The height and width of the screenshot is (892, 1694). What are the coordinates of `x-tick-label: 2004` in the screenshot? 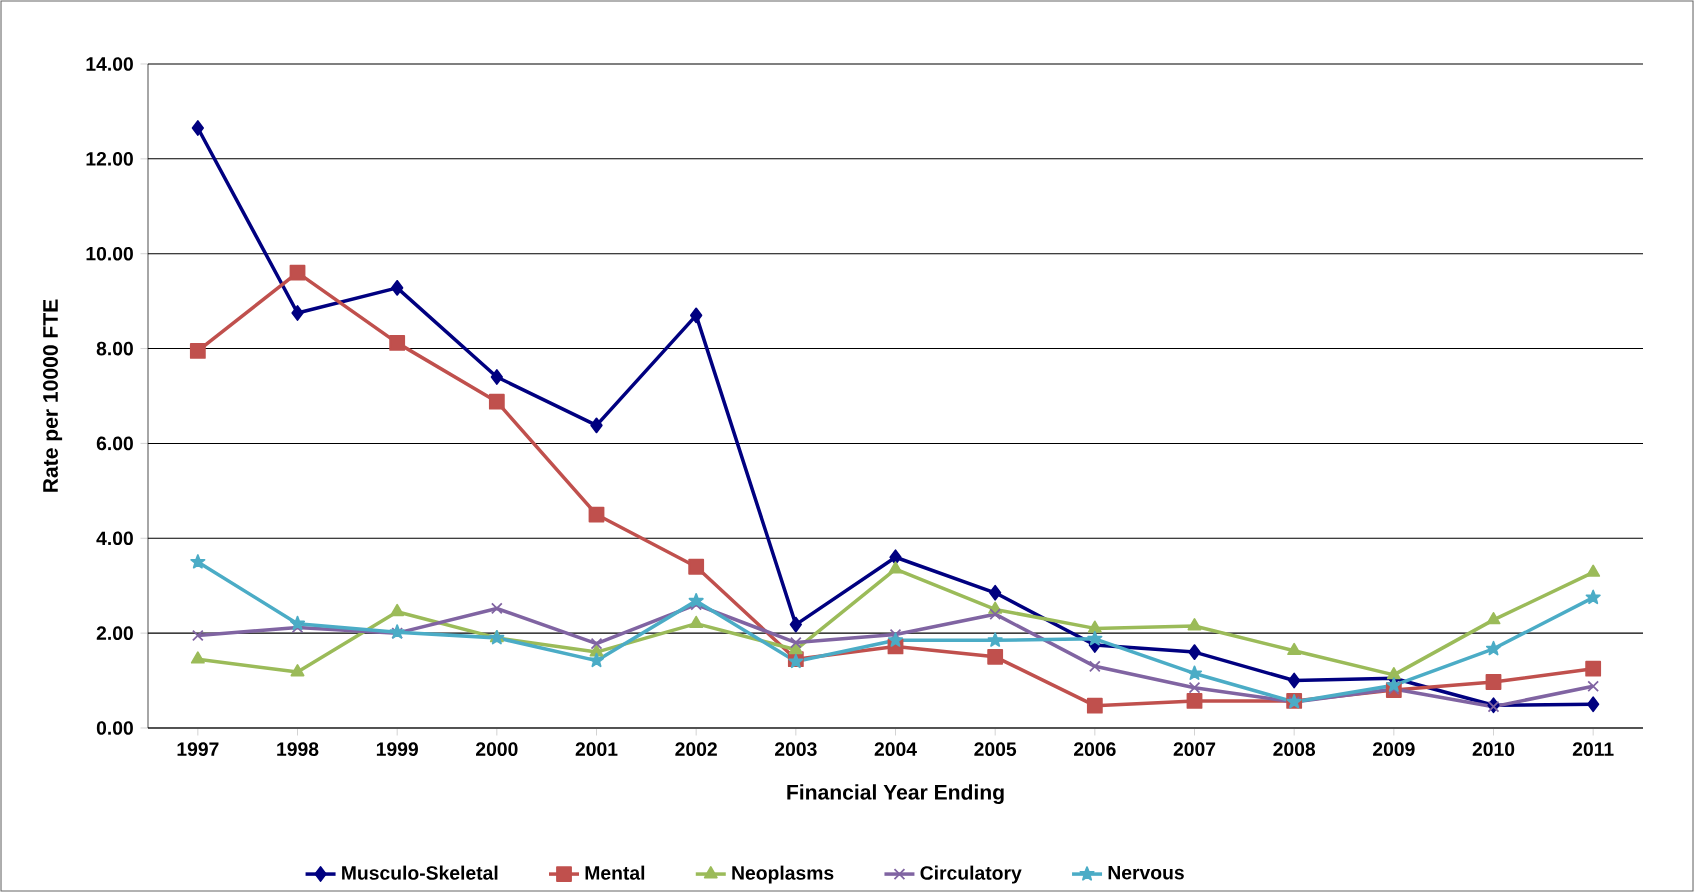 It's located at (895, 749).